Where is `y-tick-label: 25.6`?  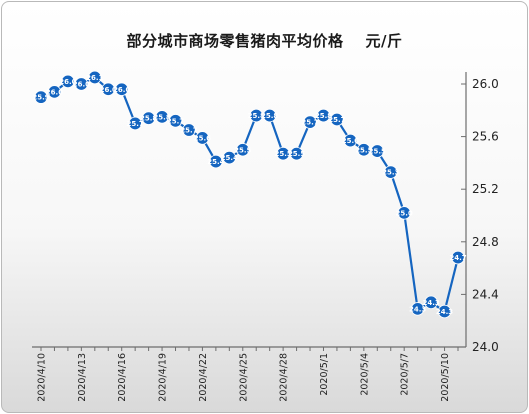 y-tick-label: 25.6 is located at coordinates (485, 137).